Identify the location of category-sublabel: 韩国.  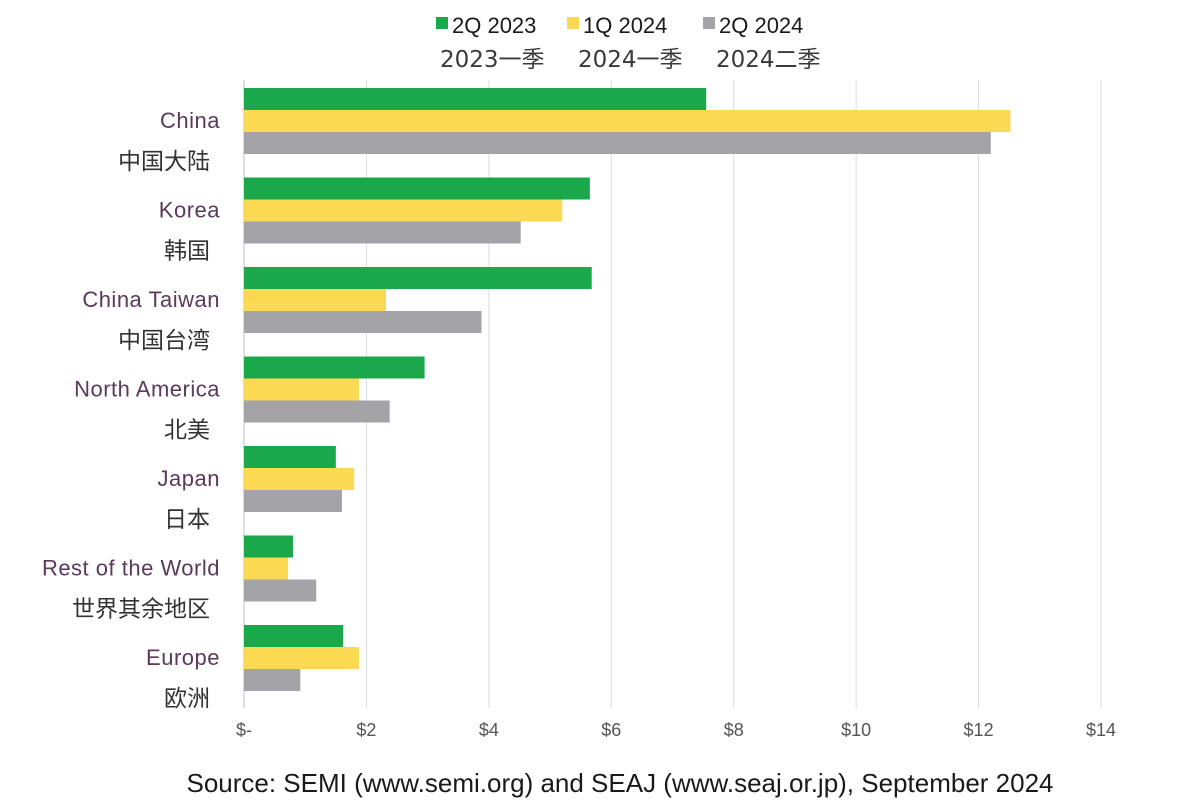
(187, 252).